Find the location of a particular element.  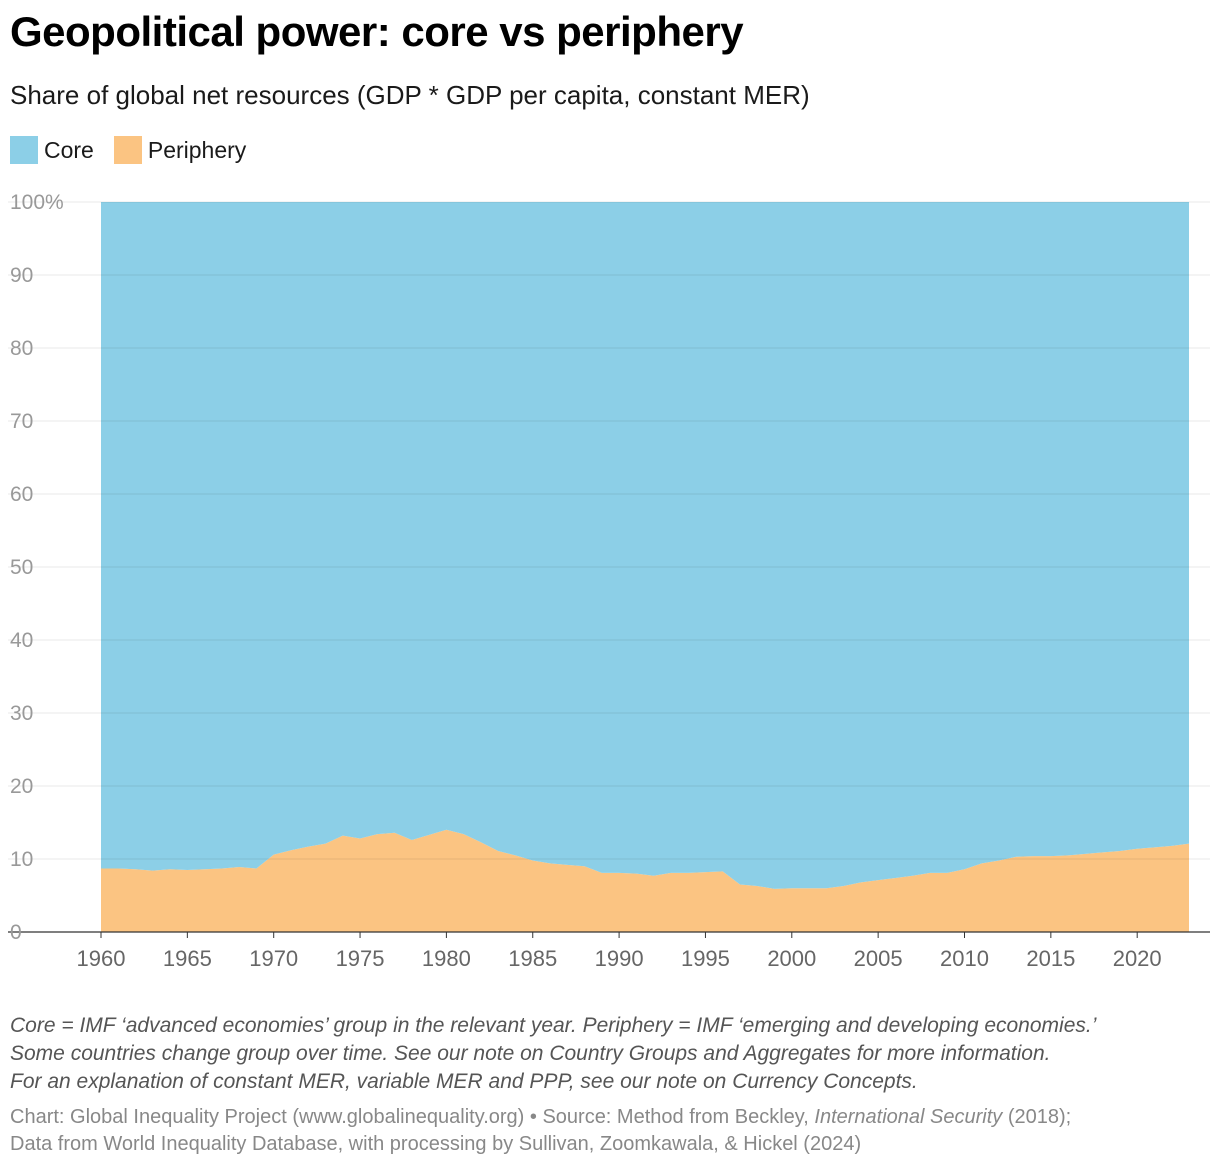

legend-item-periphery: Periphery is located at coordinates (180, 150).